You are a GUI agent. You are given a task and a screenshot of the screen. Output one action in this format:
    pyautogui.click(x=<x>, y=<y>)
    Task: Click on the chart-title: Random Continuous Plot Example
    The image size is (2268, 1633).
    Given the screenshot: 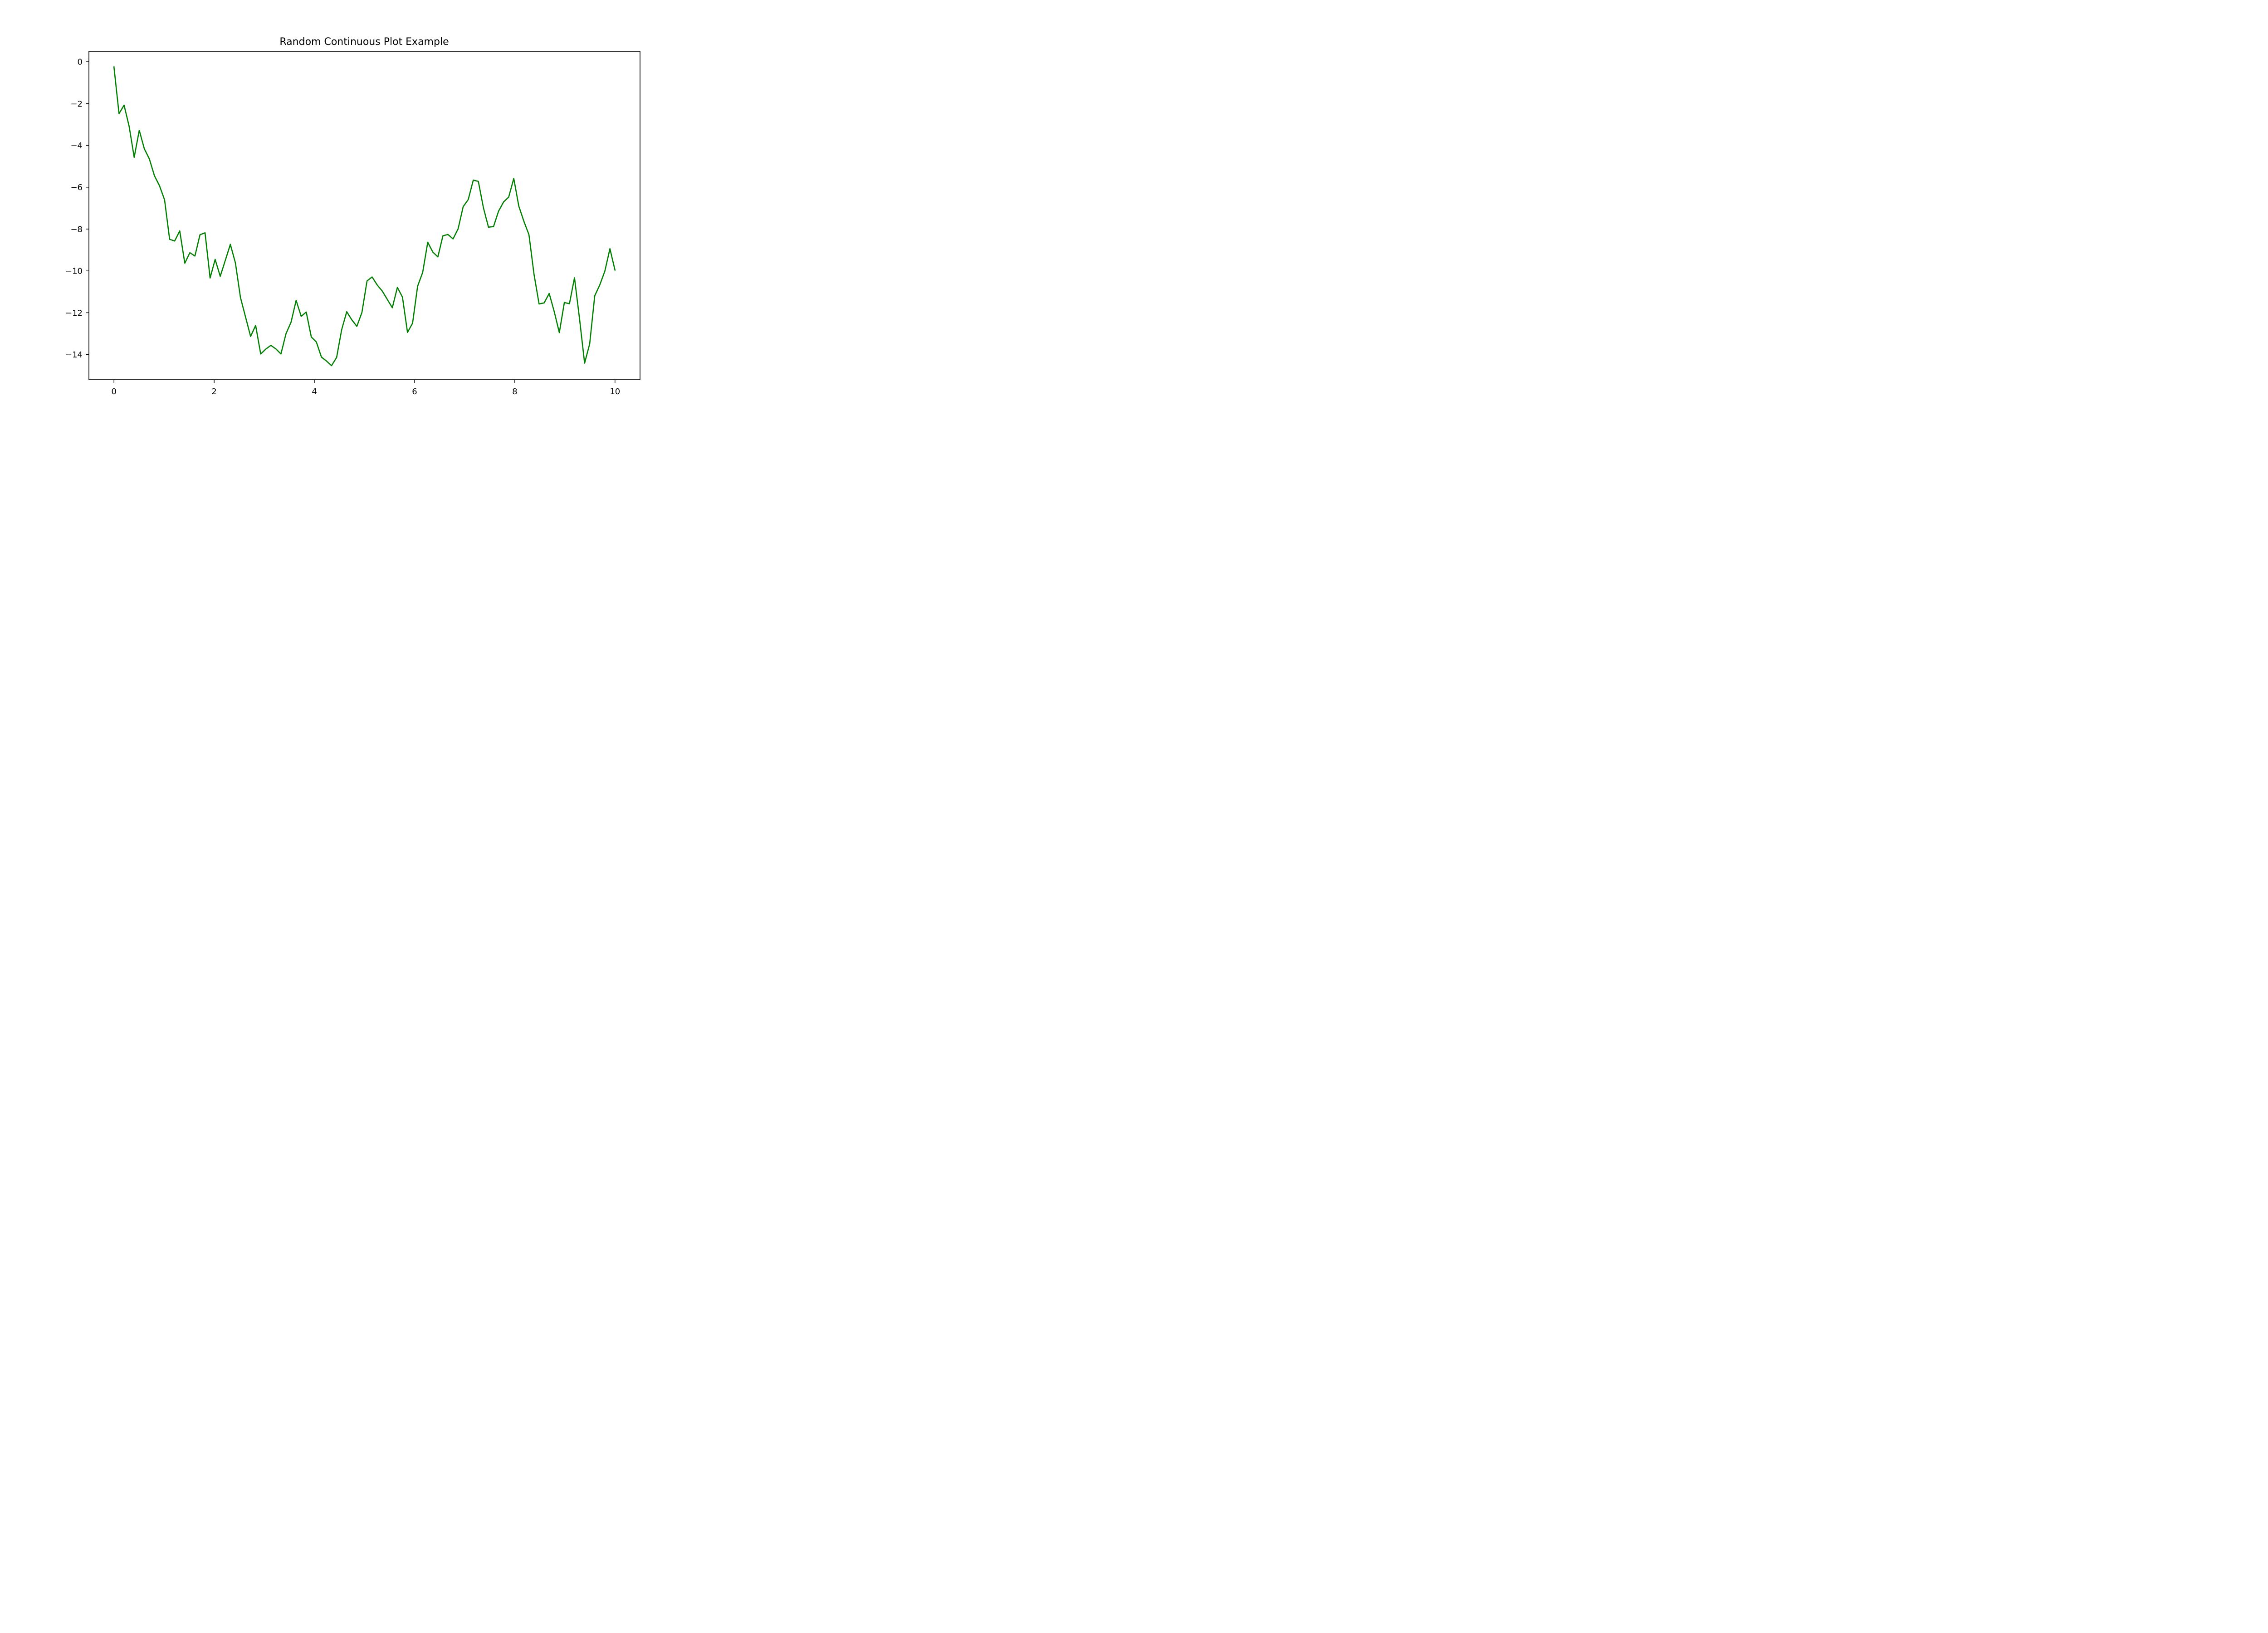 What is the action you would take?
    pyautogui.click(x=364, y=42)
    